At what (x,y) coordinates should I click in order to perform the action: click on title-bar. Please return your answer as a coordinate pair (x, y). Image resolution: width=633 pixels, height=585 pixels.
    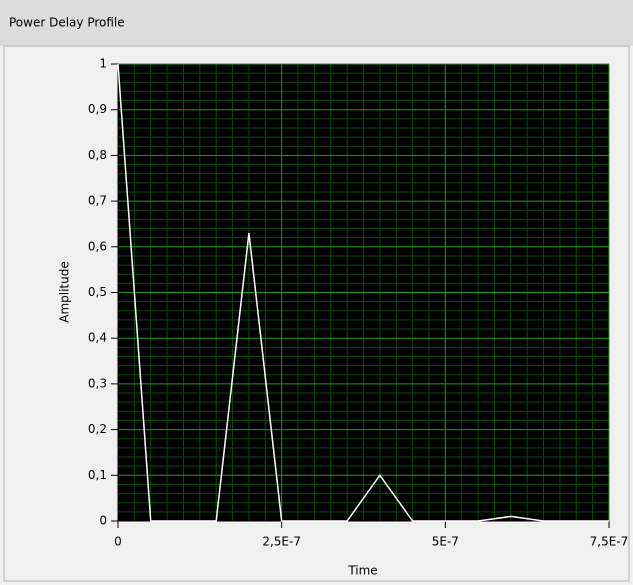
    Looking at the image, I should click on (316, 23).